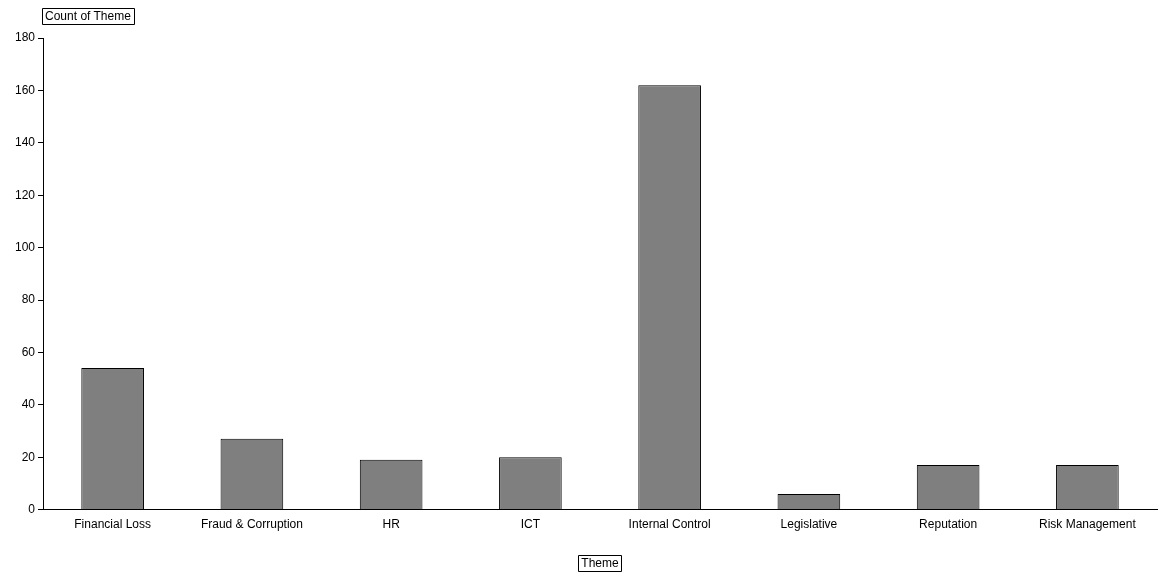  Describe the element at coordinates (530, 524) in the screenshot. I see `x-tick-label: ICT` at that location.